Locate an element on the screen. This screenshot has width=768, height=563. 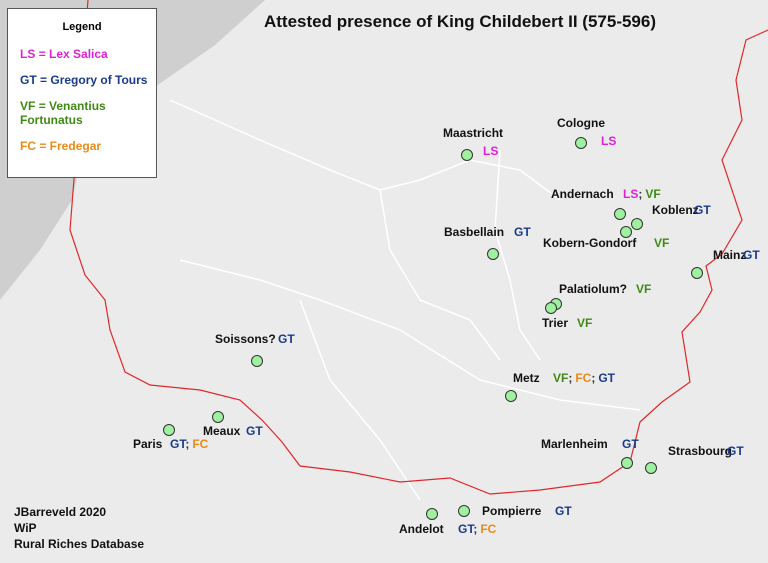
place-name: Basbellain is located at coordinates (474, 232).